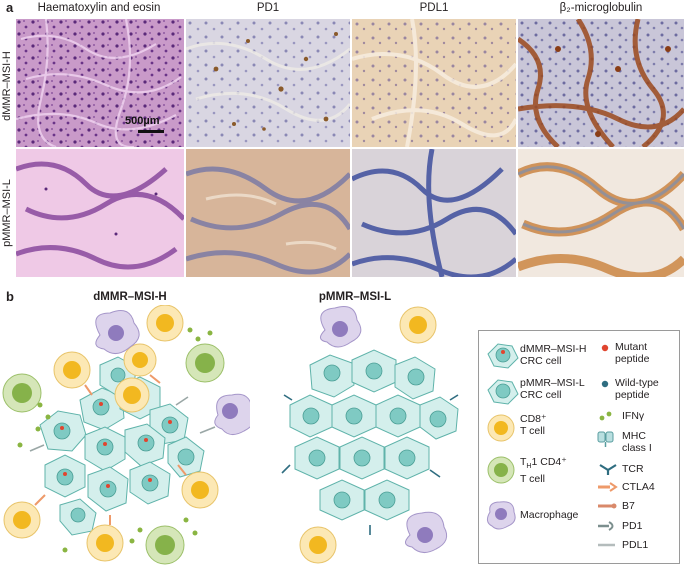 This screenshot has height=568, width=685. Describe the element at coordinates (632, 353) in the screenshot. I see `legend-mutant-label: Mutant peptide` at that location.